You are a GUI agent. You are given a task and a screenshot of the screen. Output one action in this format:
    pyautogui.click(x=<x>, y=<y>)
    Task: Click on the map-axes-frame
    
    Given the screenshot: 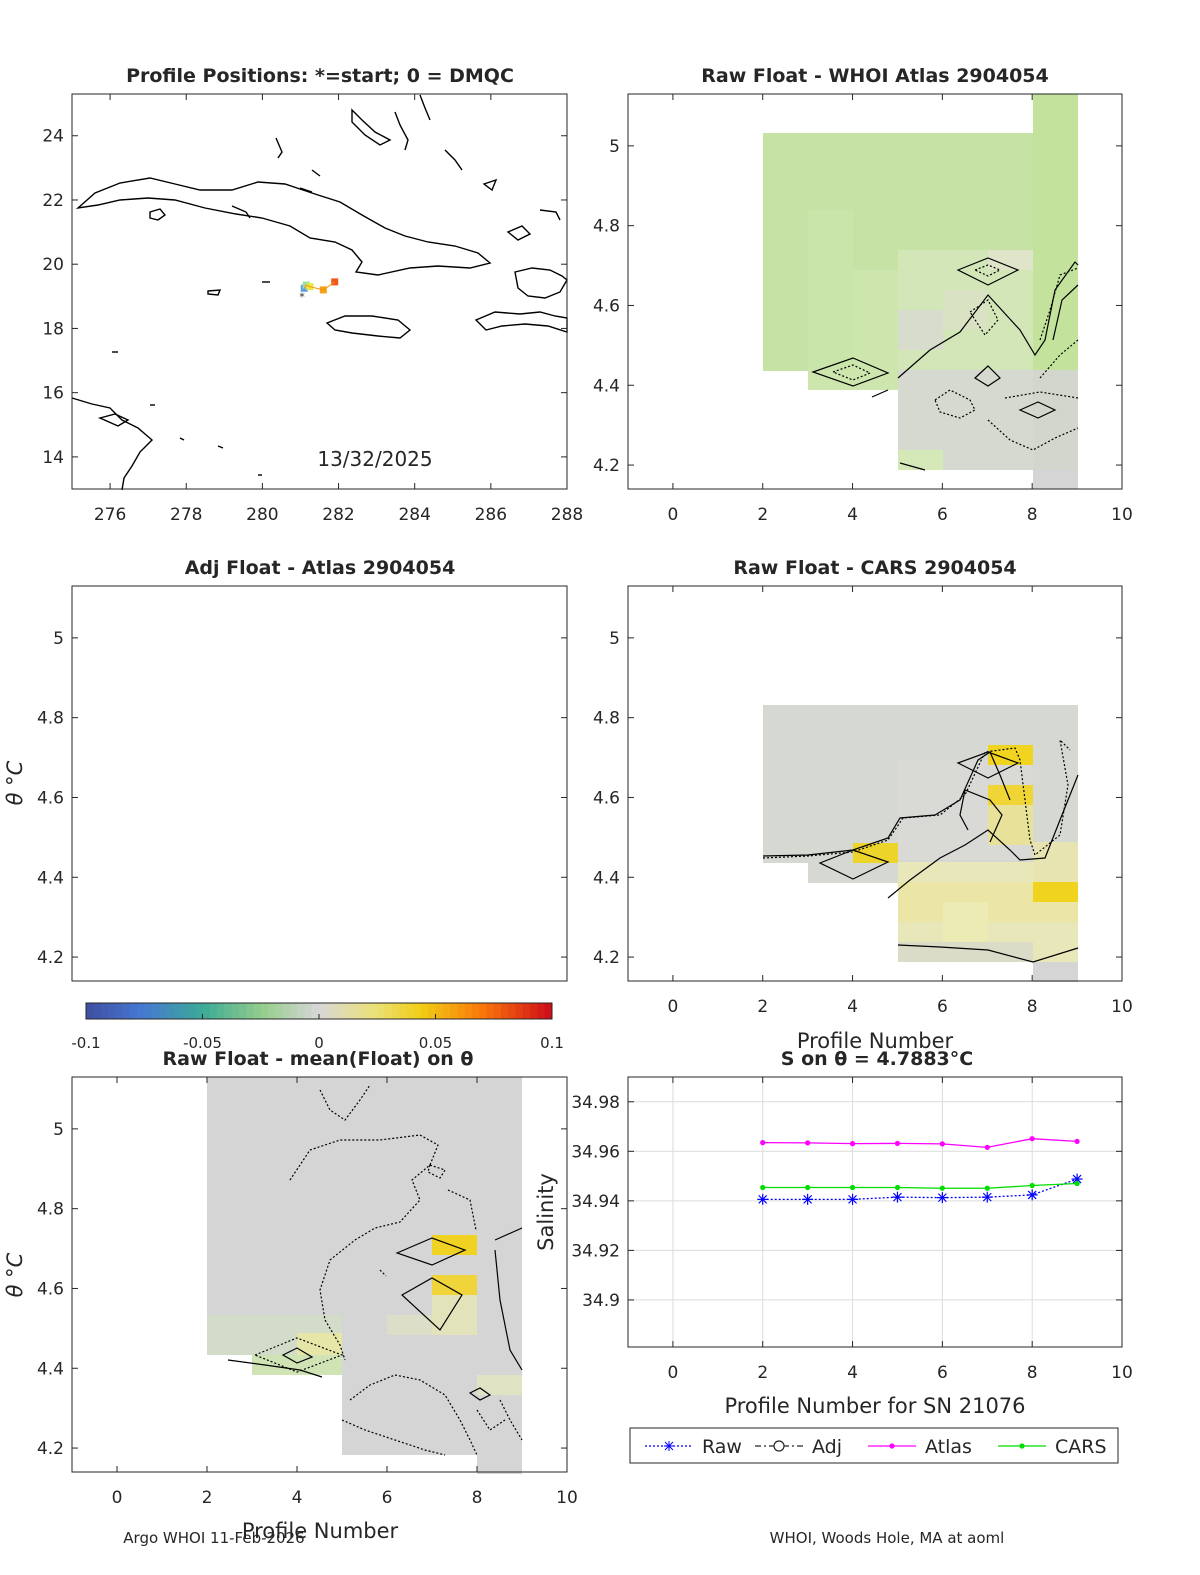 What is the action you would take?
    pyautogui.click(x=319, y=291)
    